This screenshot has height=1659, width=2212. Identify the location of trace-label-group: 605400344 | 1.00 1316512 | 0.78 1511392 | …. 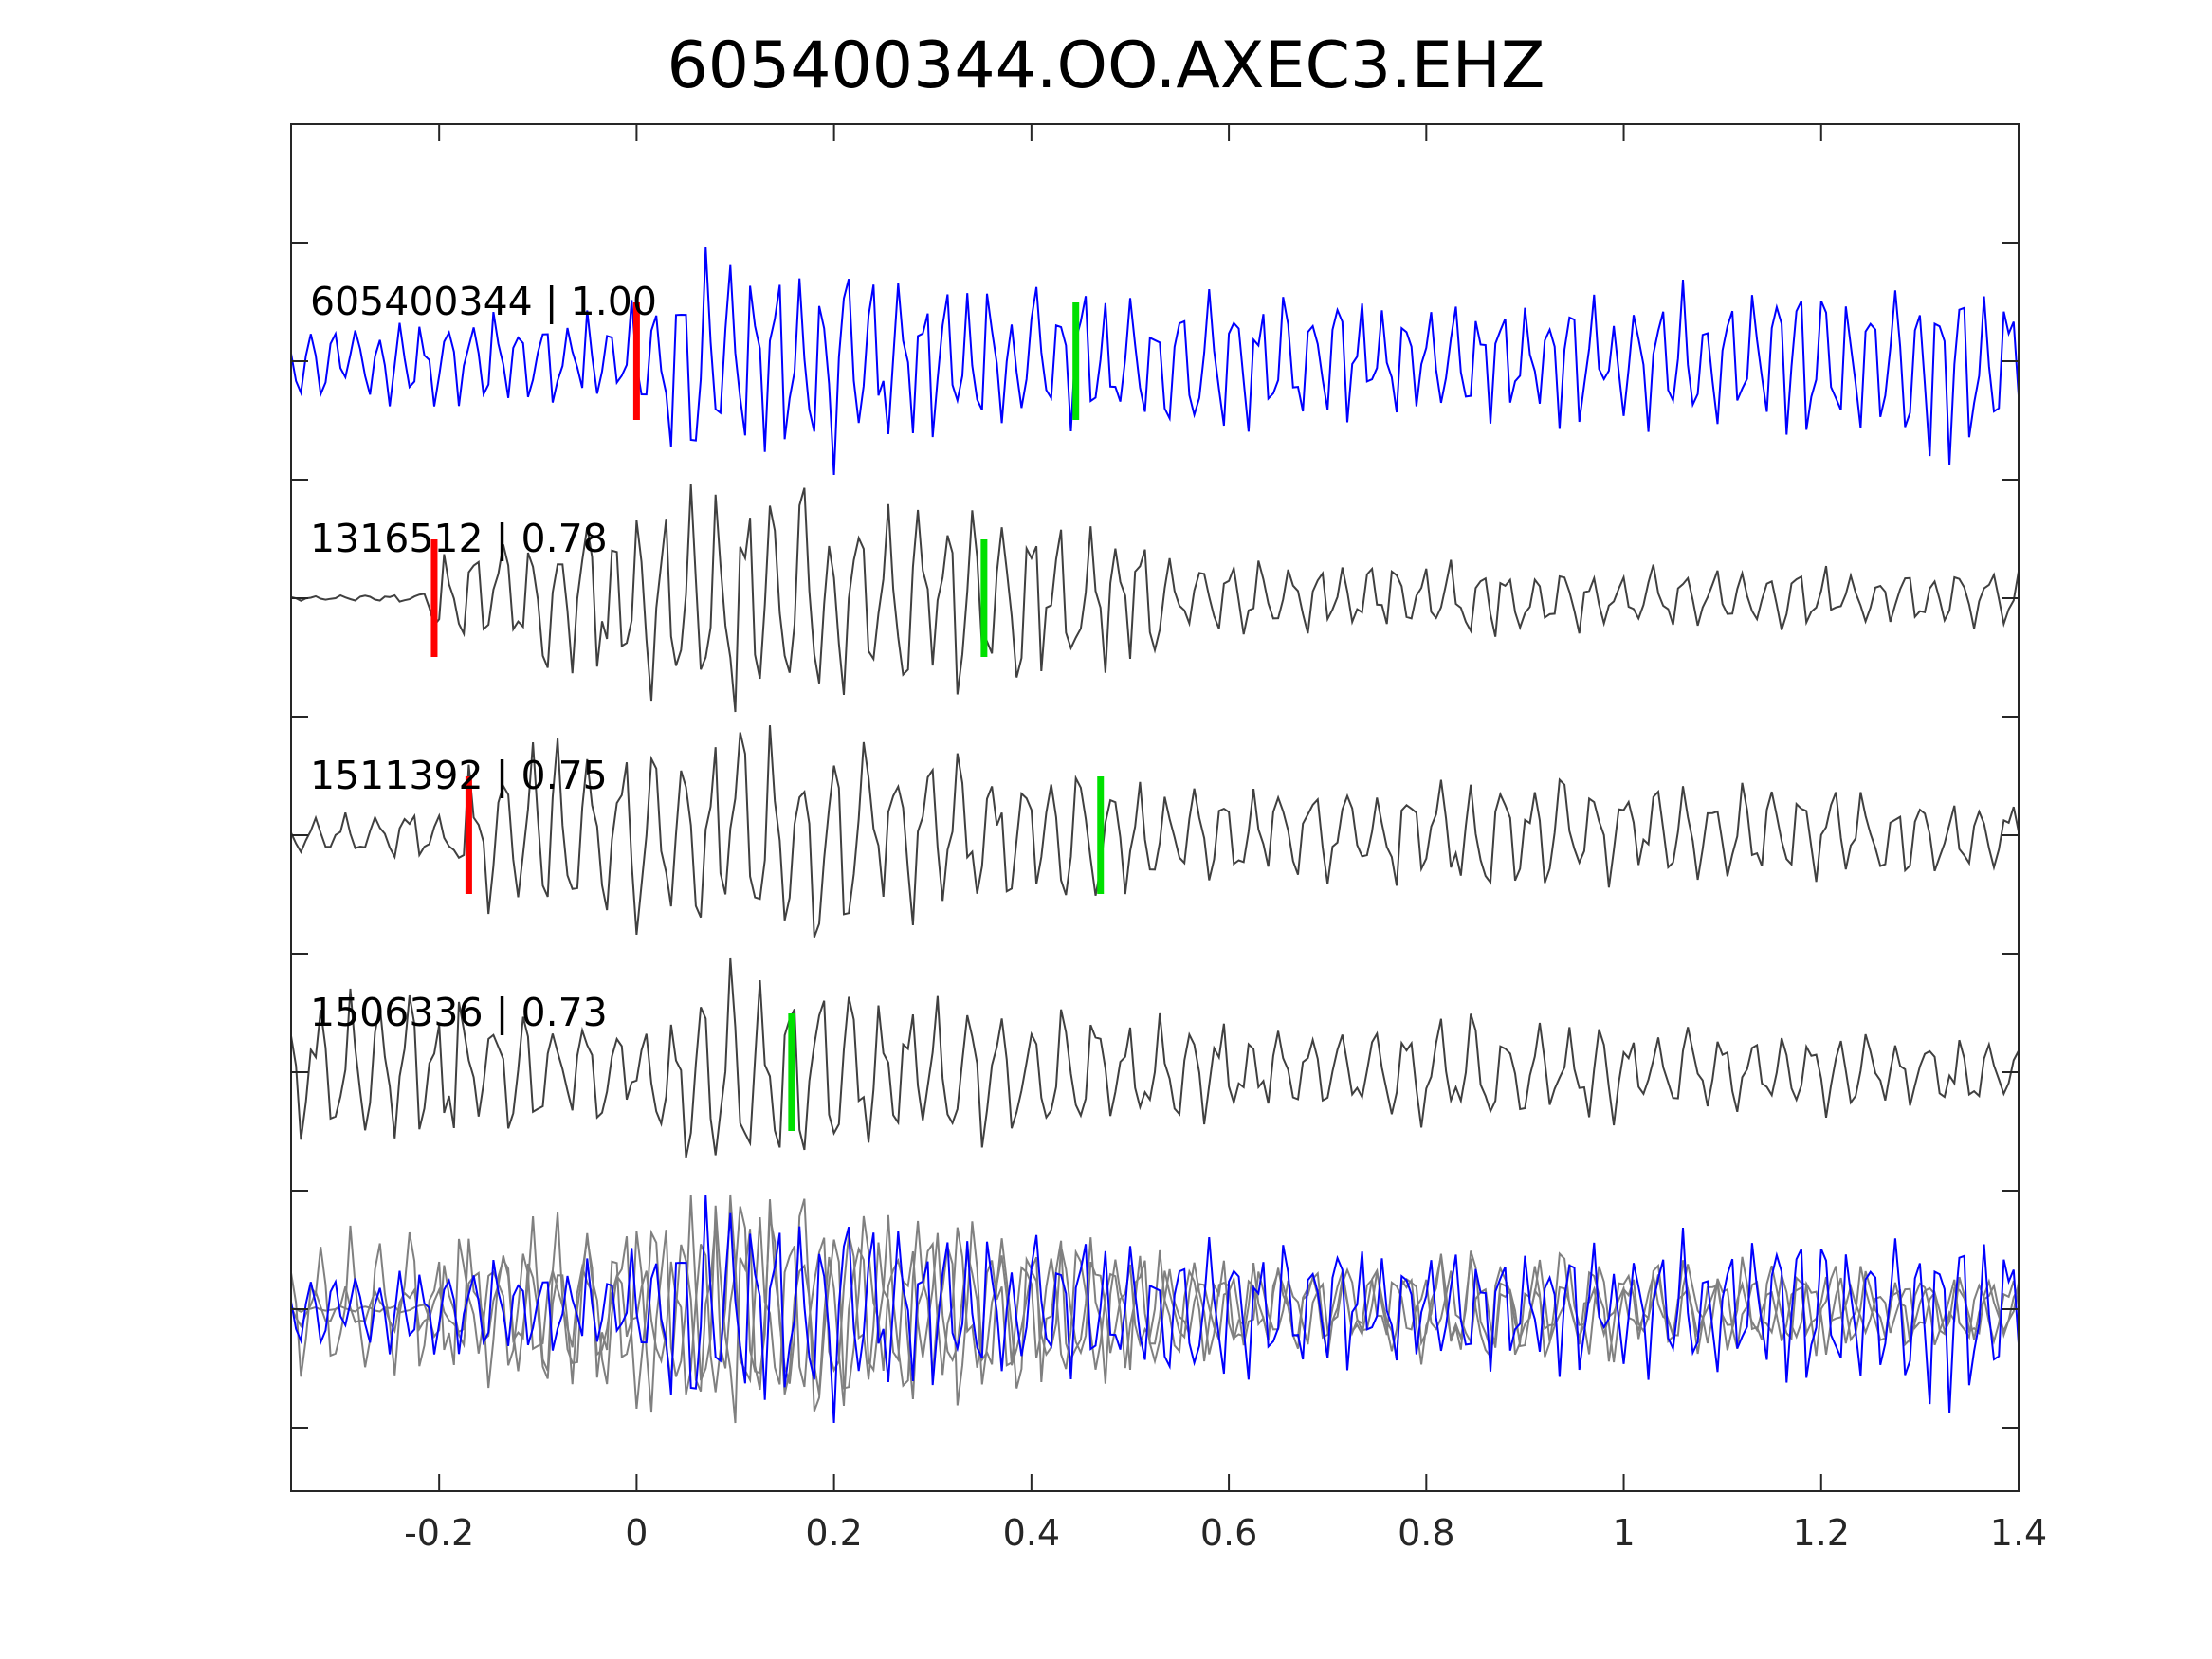
(483, 657).